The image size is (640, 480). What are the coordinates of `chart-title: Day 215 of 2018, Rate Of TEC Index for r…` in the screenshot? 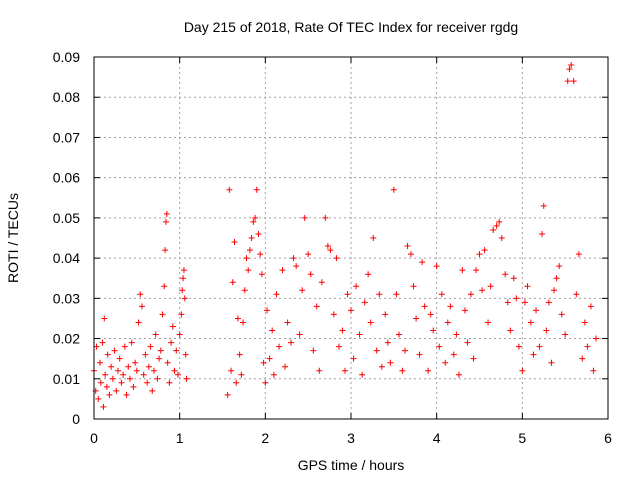 It's located at (351, 27).